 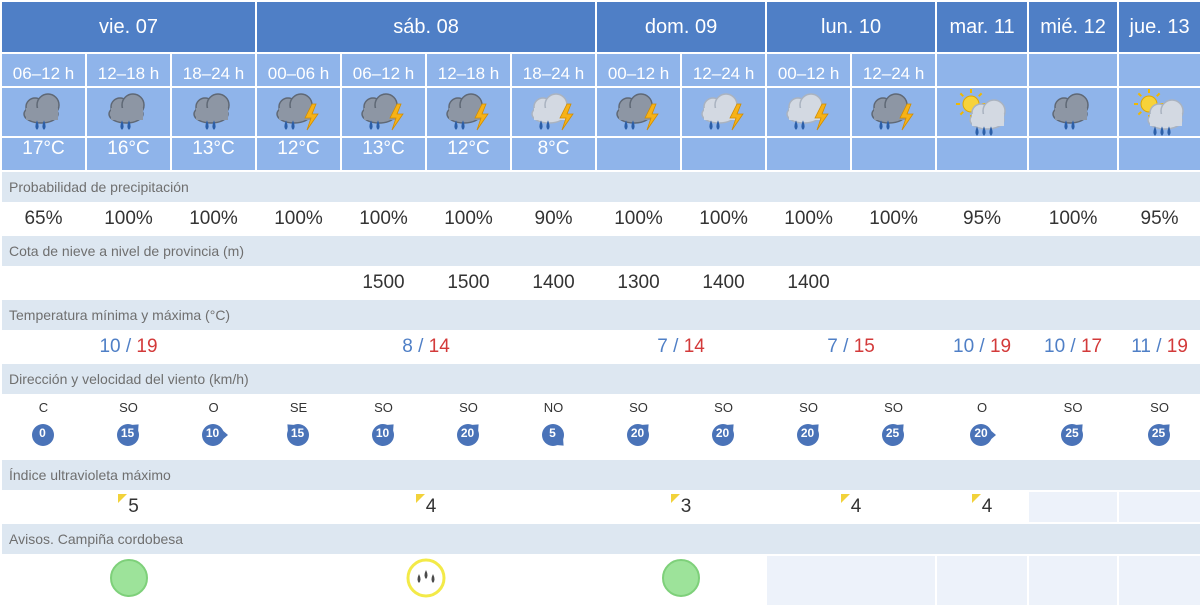 I want to click on wind-speed: 20, so click(x=637, y=433).